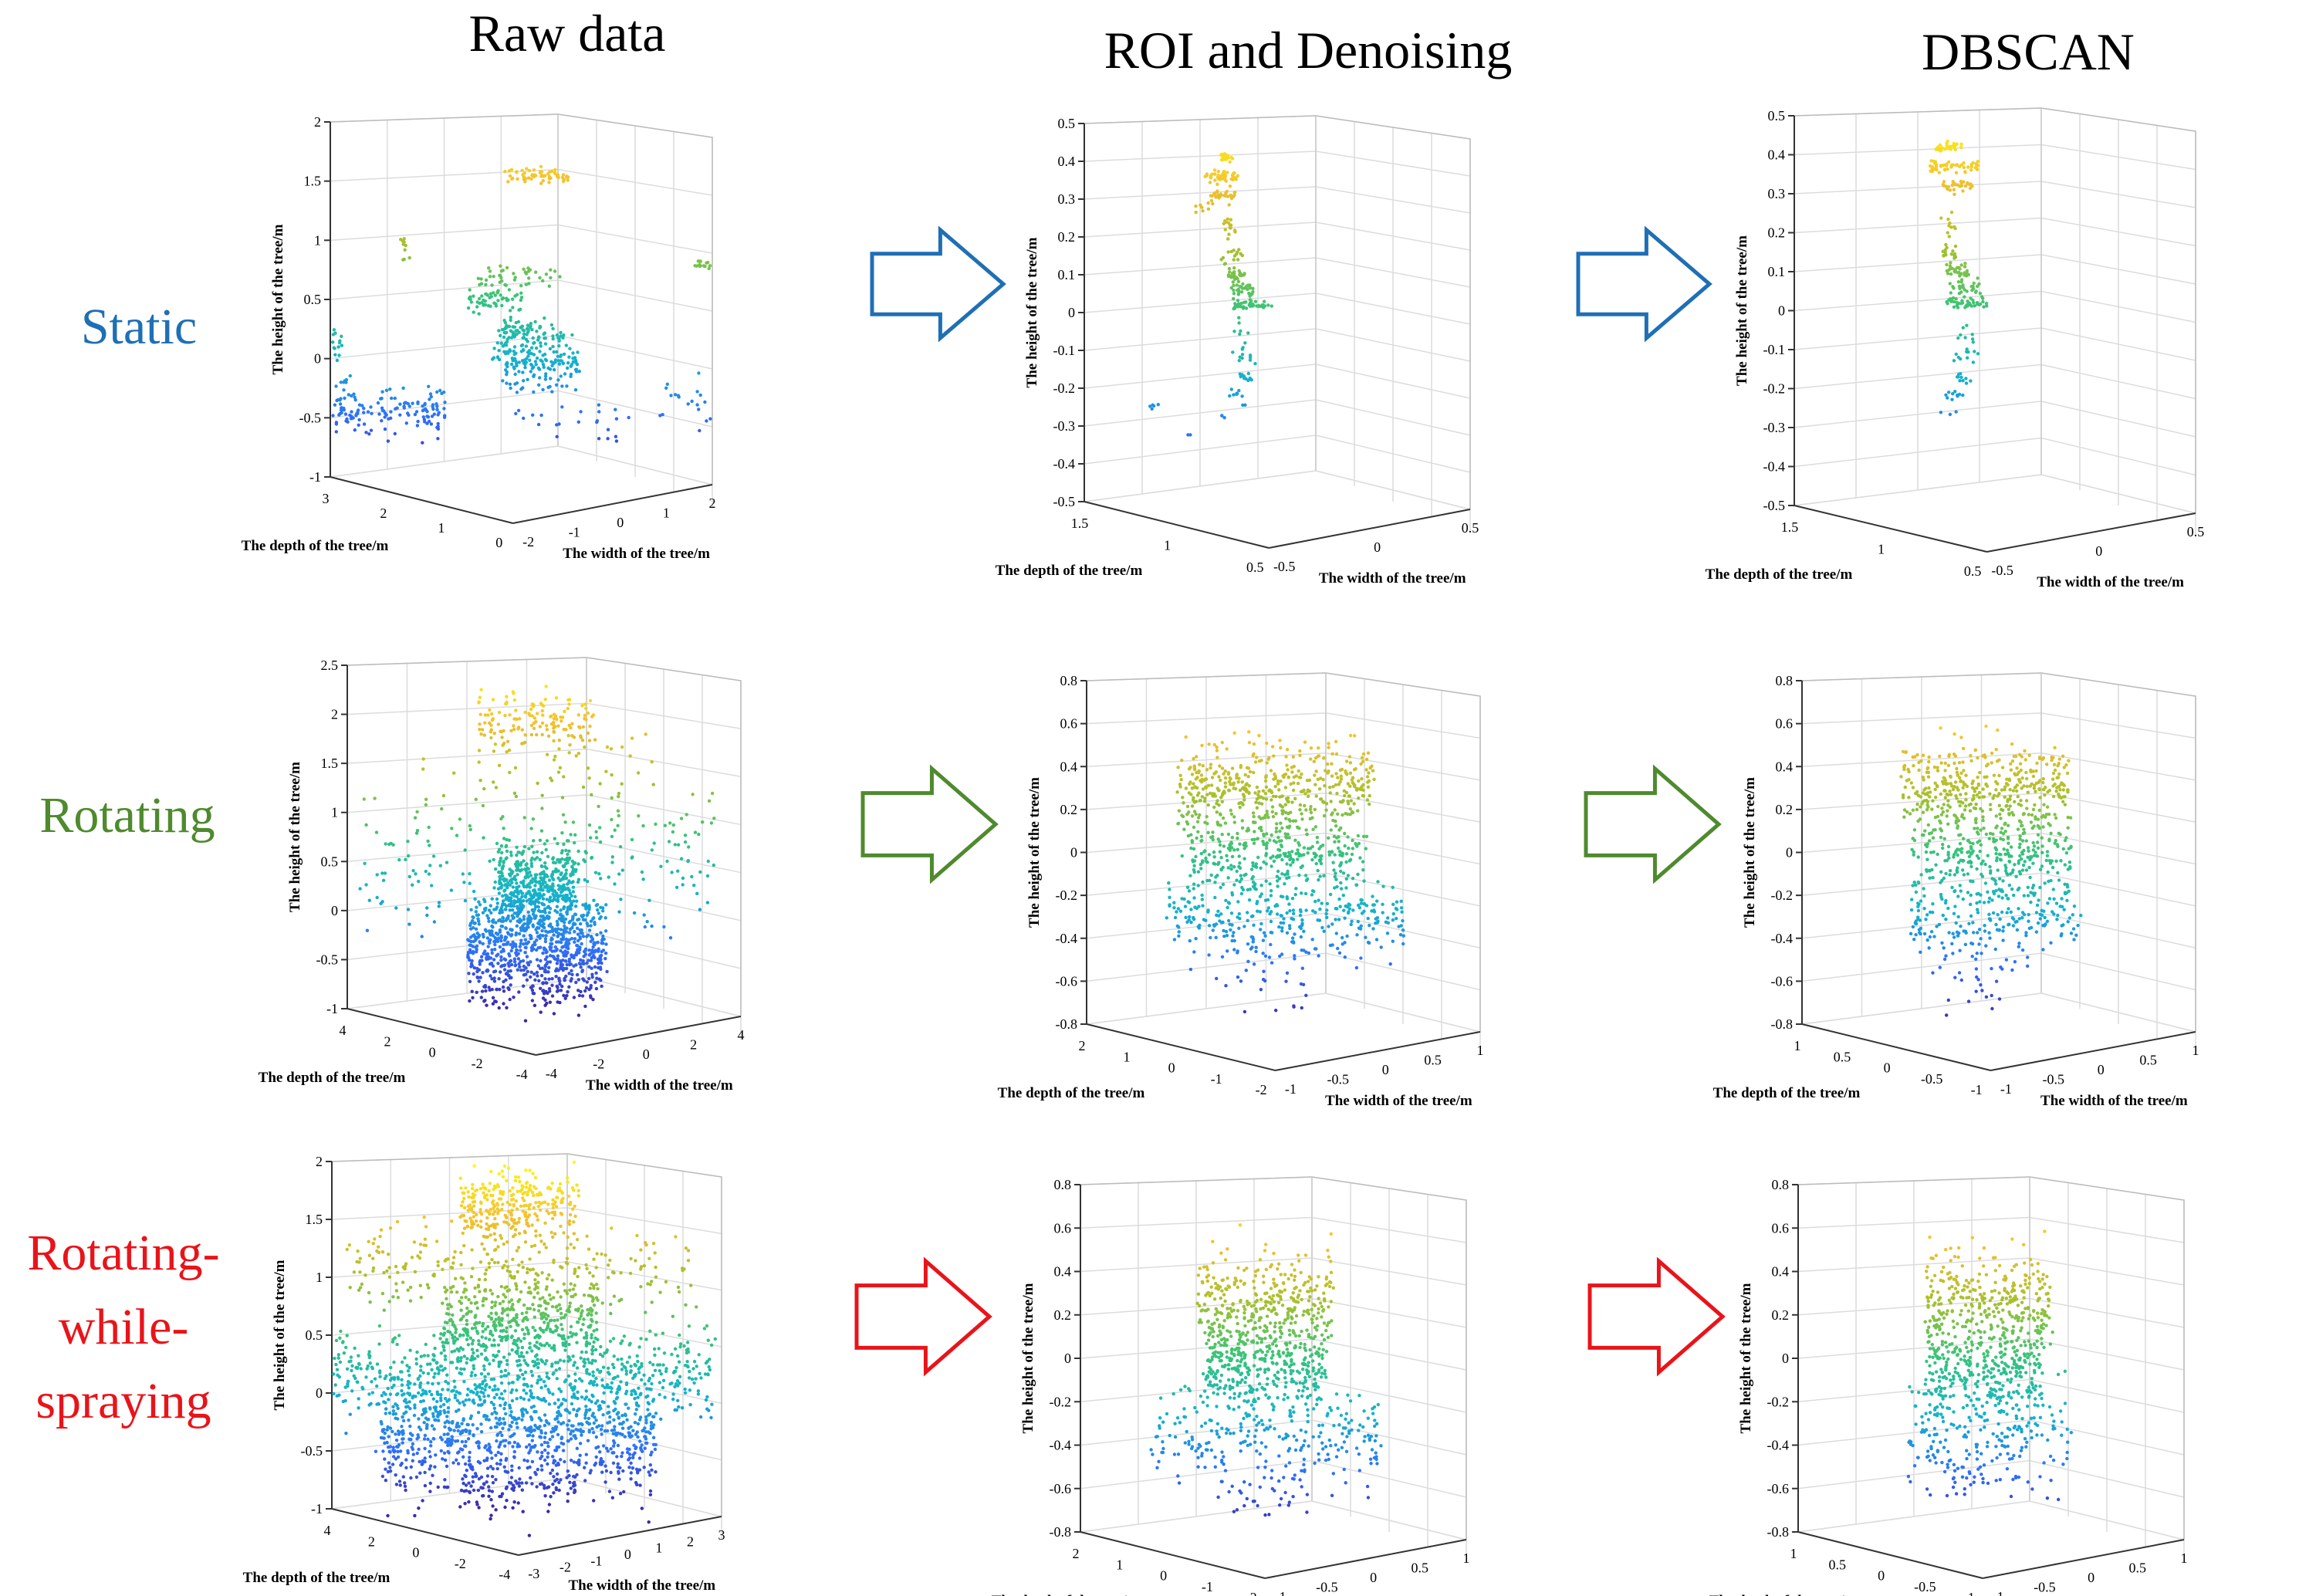 This screenshot has width=2299, height=1596. I want to click on depth-tick-label: -4, so click(522, 1075).